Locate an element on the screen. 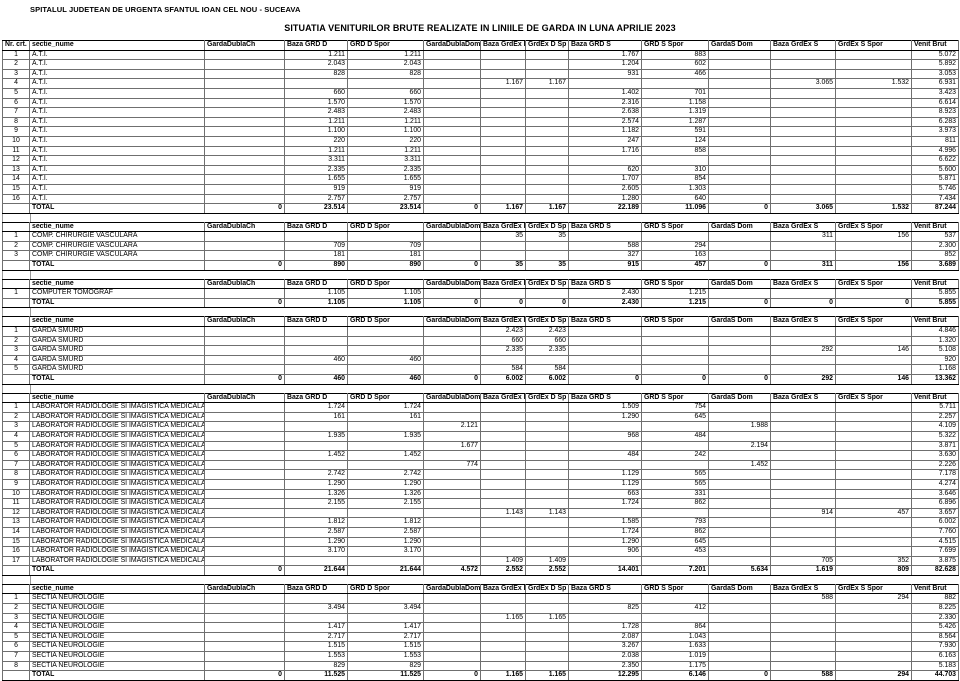 Image resolution: width=960 pixels, height=681 pixels. value-cell: 2.483 is located at coordinates (316, 112).